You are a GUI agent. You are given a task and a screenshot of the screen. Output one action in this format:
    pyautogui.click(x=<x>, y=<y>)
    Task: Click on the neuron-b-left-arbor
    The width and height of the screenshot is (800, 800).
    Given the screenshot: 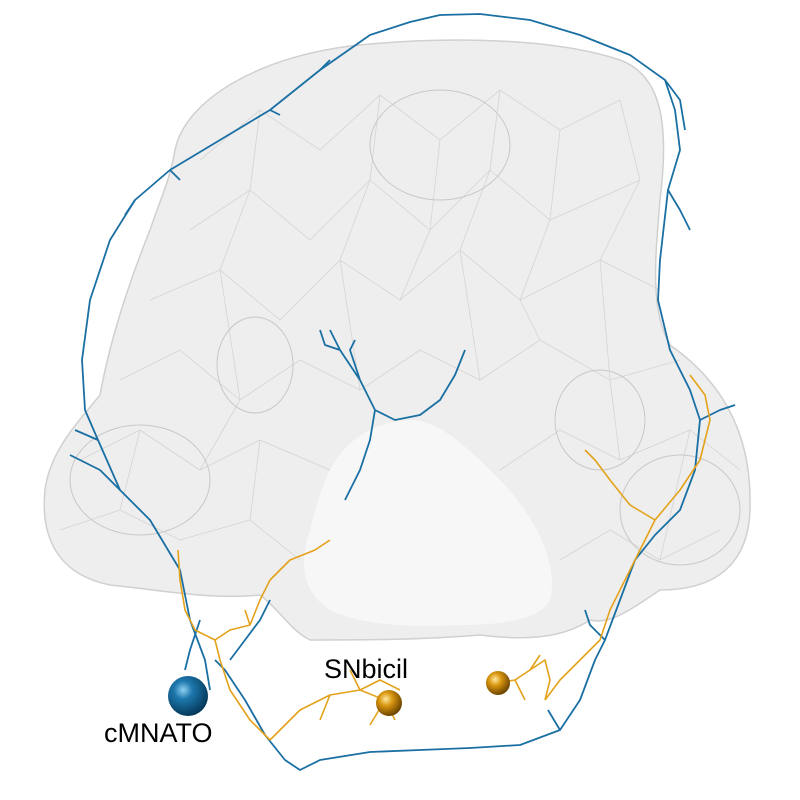 What is the action you would take?
    pyautogui.click(x=335, y=705)
    